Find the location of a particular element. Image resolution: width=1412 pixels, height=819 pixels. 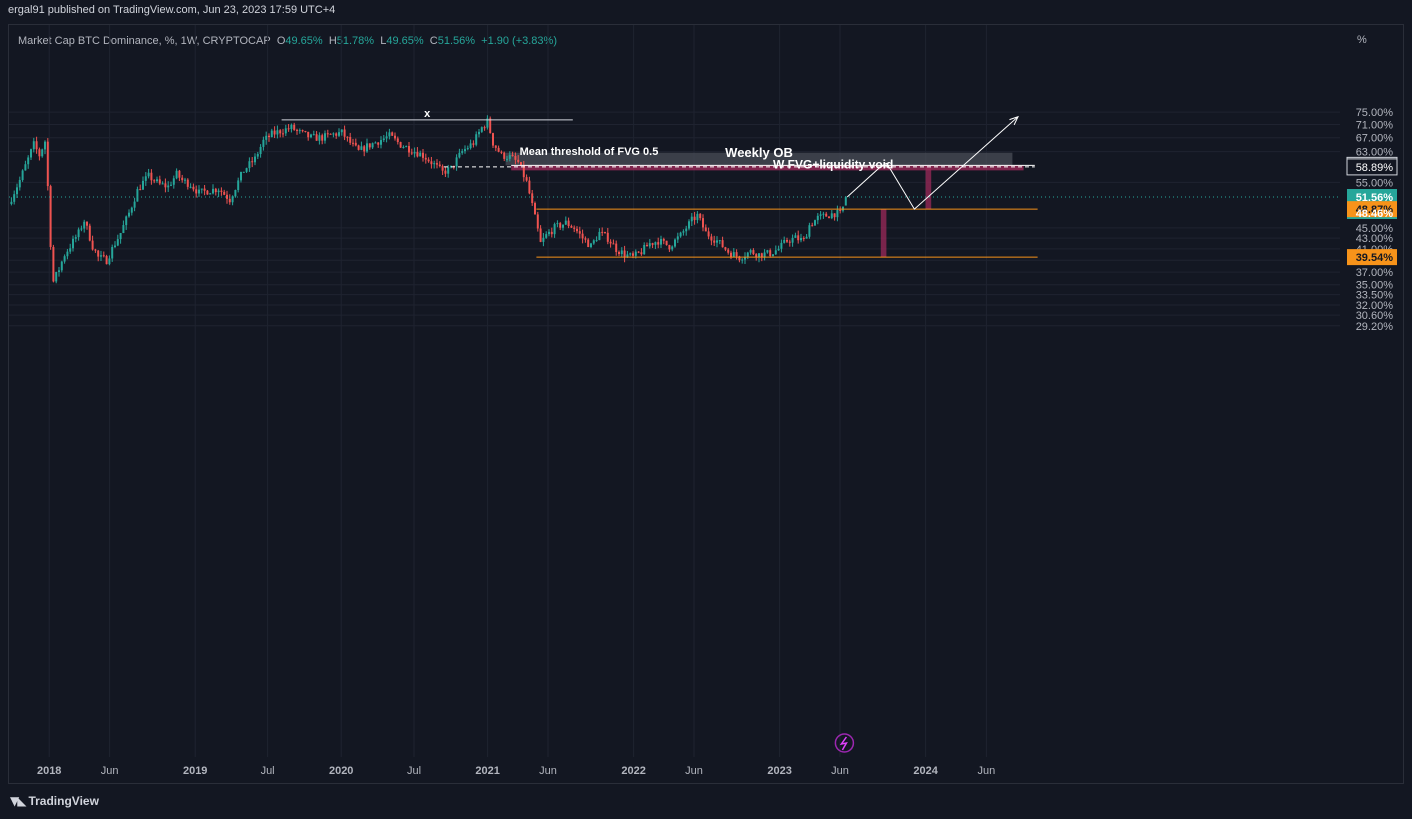

price-tick-label: 33.50% is located at coordinates (1375, 296).